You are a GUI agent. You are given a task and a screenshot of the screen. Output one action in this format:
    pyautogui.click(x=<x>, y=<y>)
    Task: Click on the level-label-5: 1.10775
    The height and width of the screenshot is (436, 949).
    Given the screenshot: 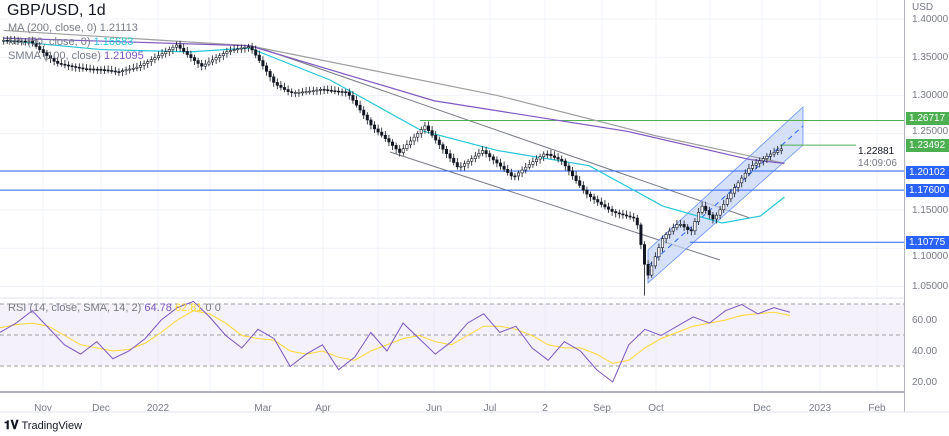 What is the action you would take?
    pyautogui.click(x=927, y=242)
    